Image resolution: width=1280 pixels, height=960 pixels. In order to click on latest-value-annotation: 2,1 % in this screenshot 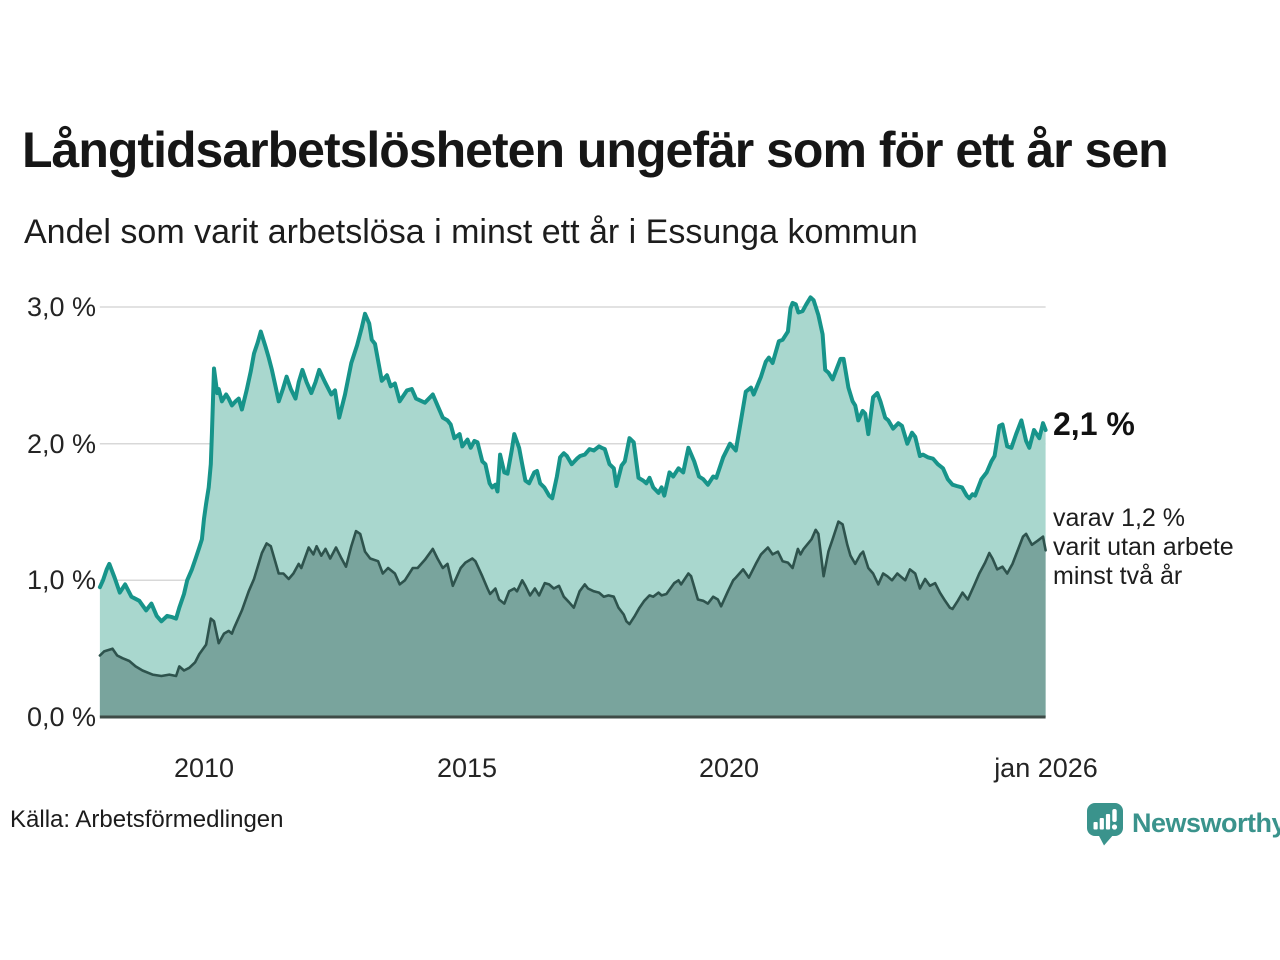, I will do `click(1094, 424)`.